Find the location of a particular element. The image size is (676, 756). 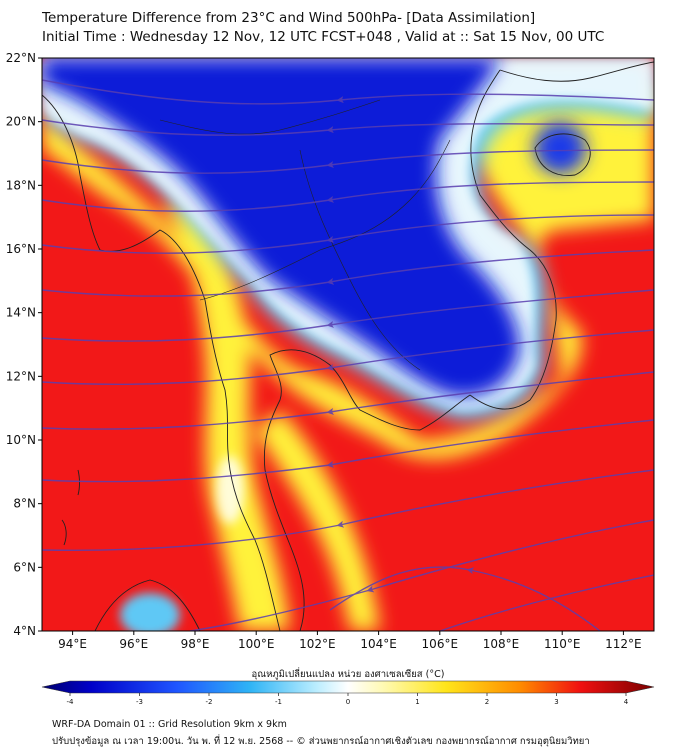

warm-band-west is located at coordinates (225, 415).